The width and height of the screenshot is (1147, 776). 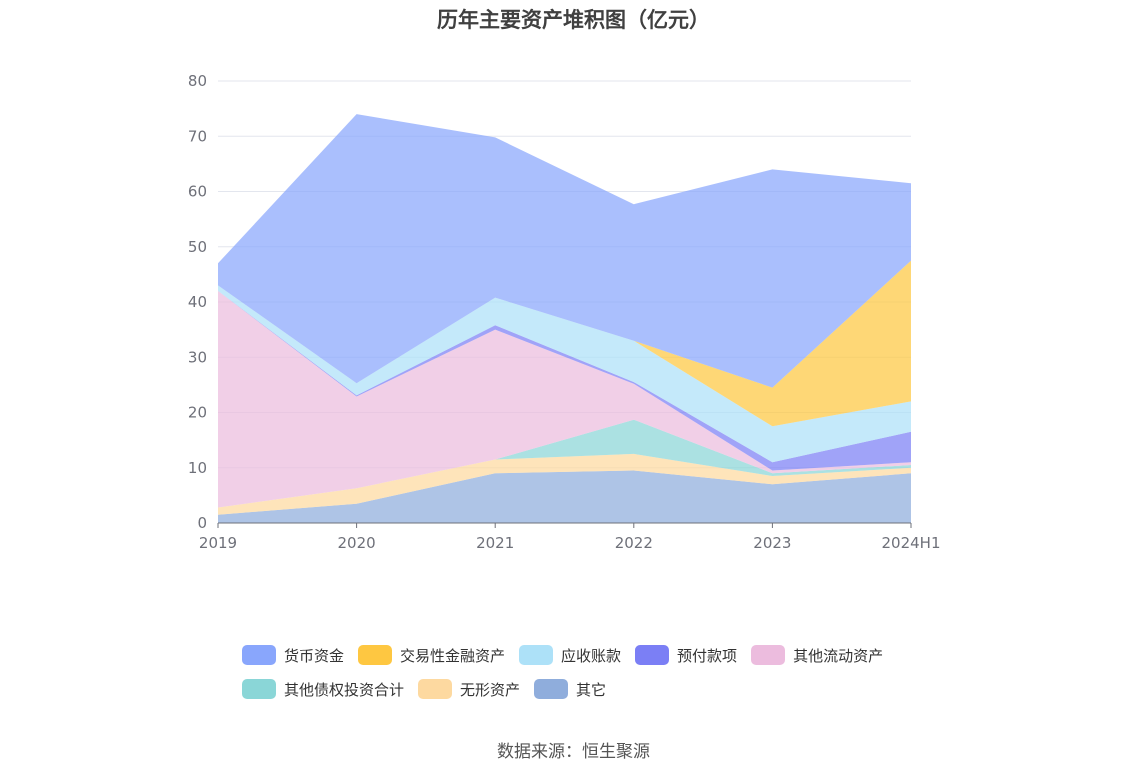 What do you see at coordinates (197, 413) in the screenshot?
I see `y-tick-label: 20` at bounding box center [197, 413].